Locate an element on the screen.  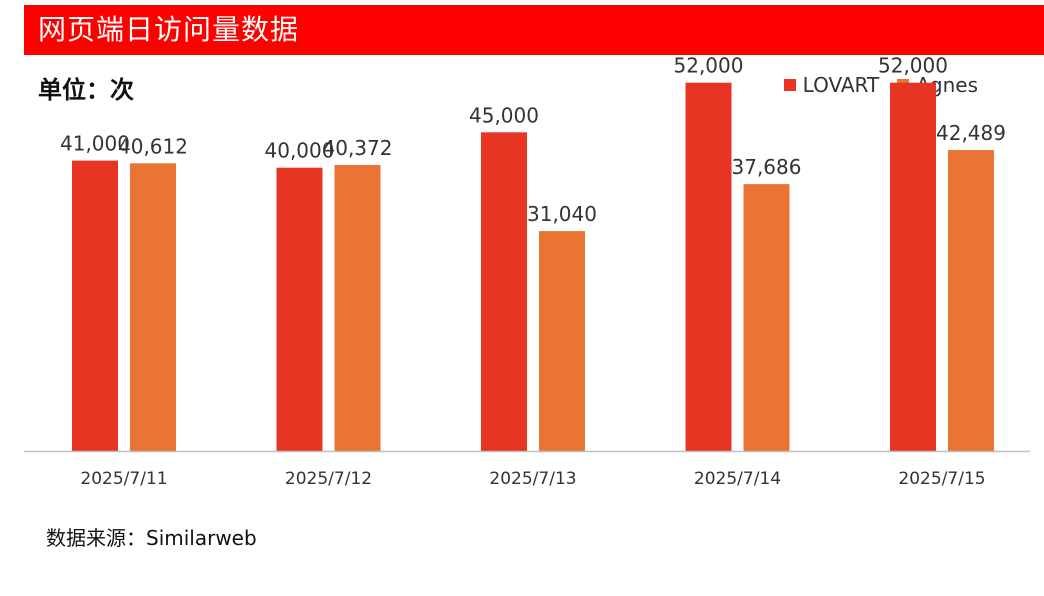
data-label-lovart-2: 40,000 is located at coordinates (300, 151).